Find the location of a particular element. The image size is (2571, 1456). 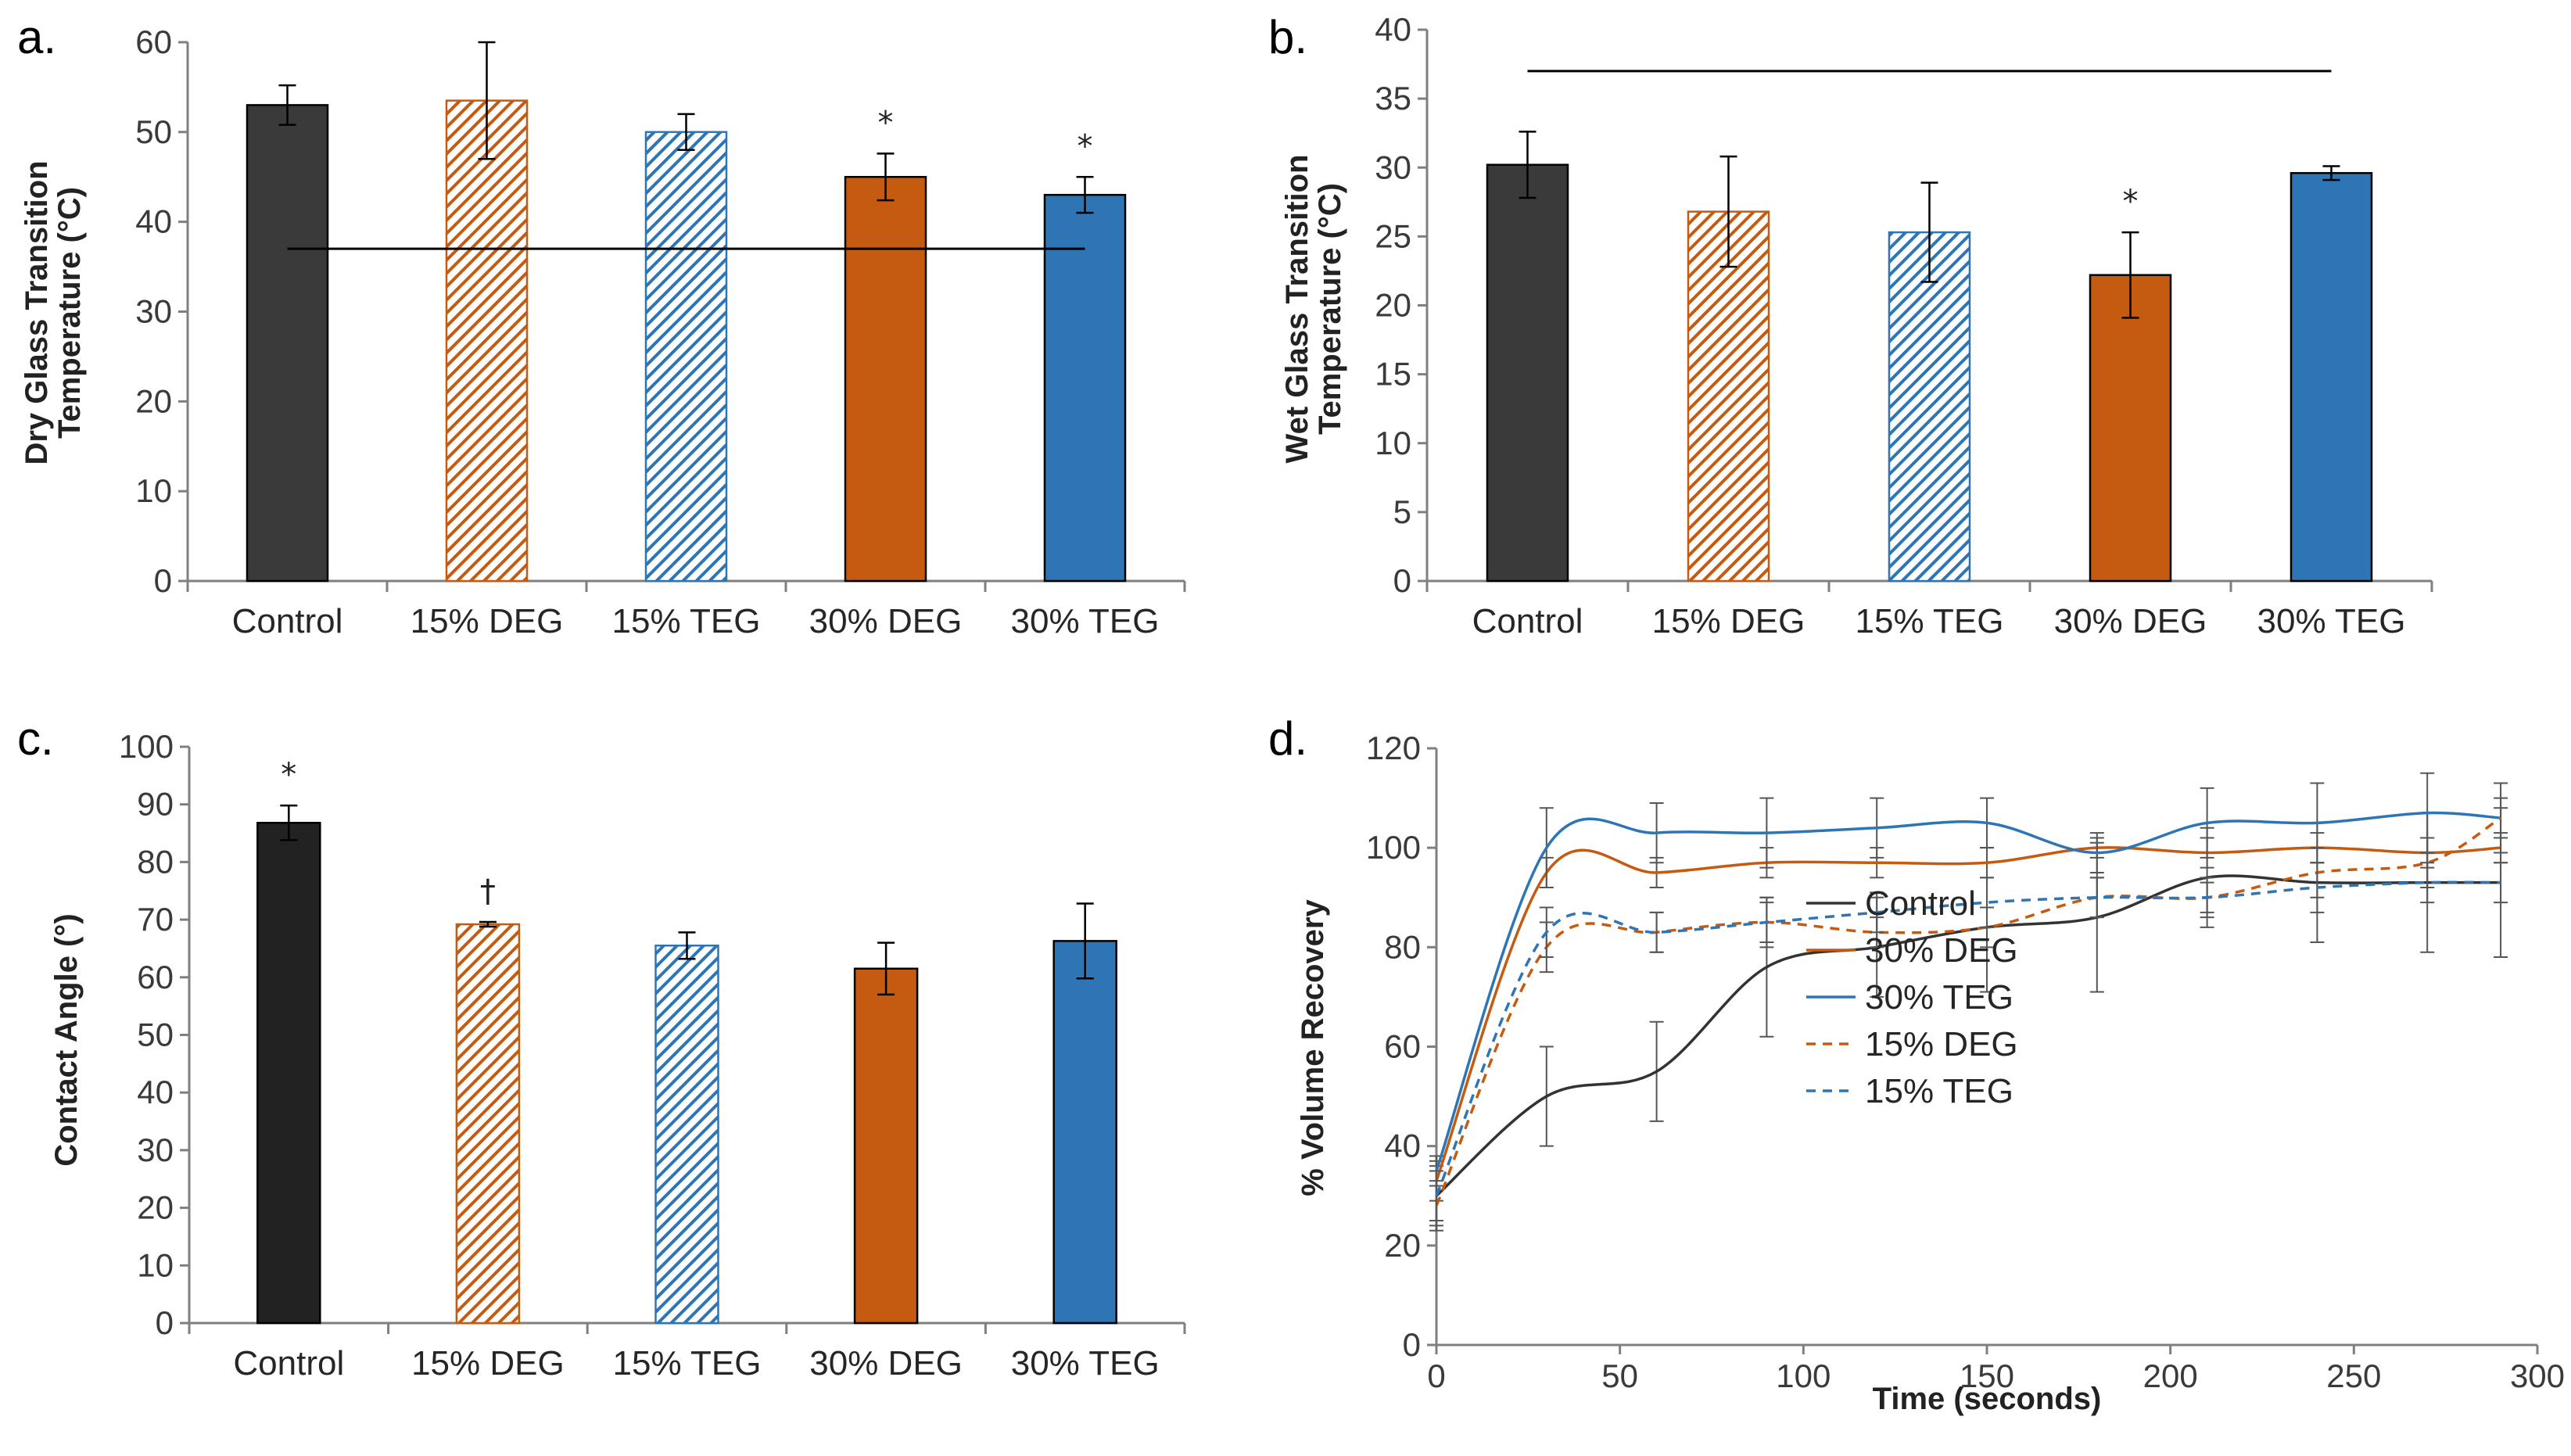

series-line-15-teg is located at coordinates (1968, 1038).